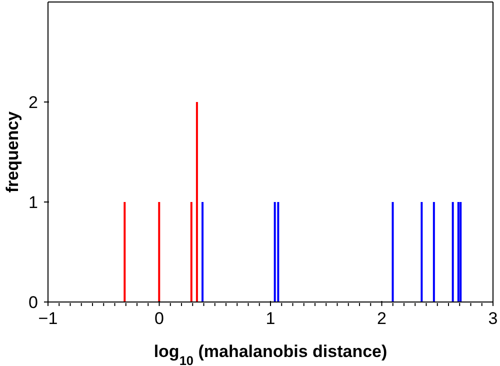  I want to click on x-axis-title: log$_{10}$ (mahalanobis distance), so click(271, 354).